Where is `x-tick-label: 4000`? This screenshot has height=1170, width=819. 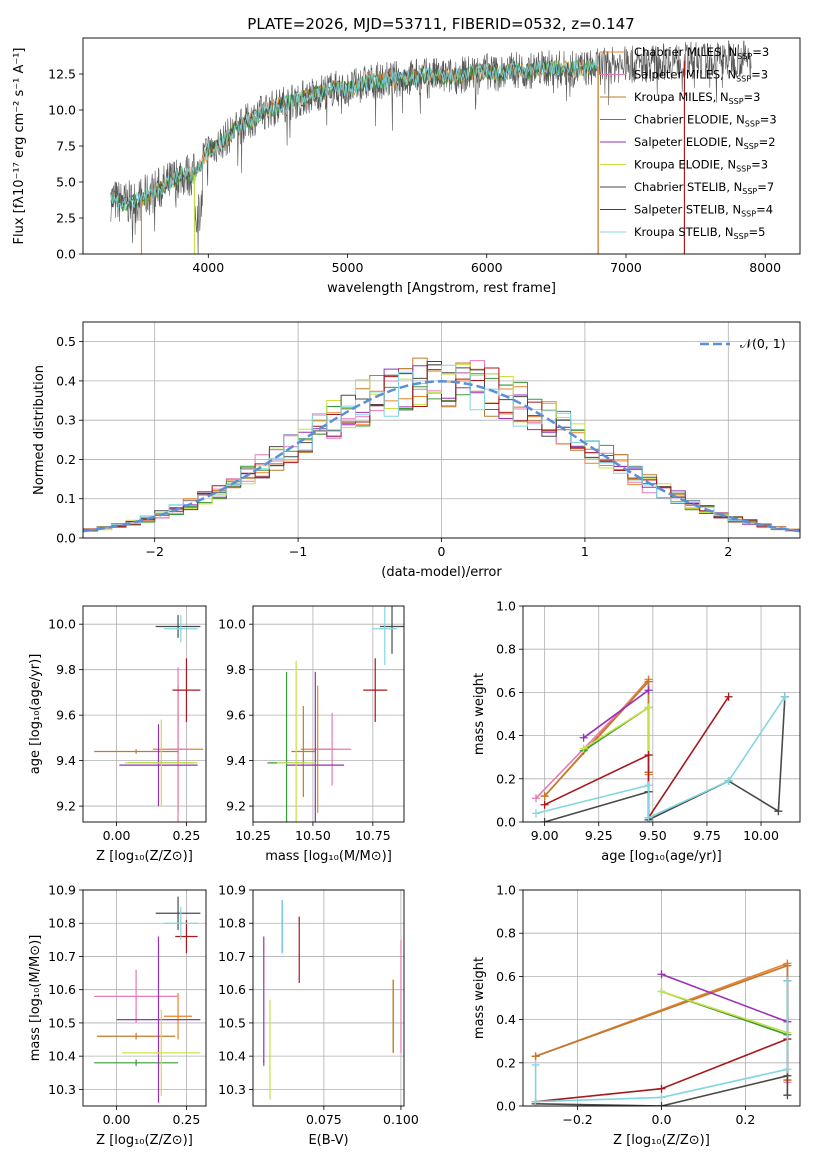 x-tick-label: 4000 is located at coordinates (208, 267).